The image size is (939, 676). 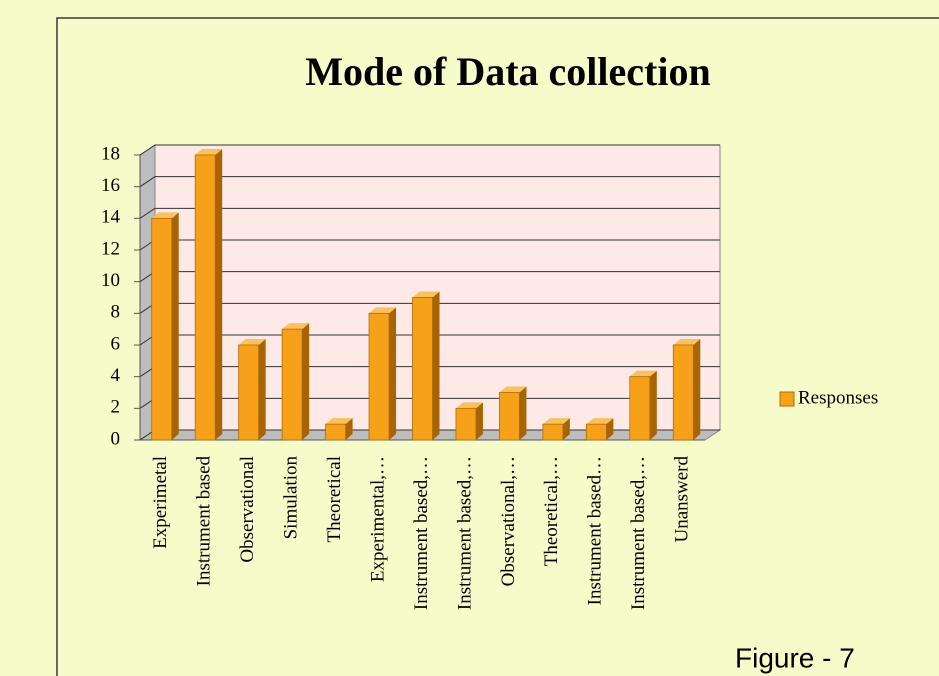 What do you see at coordinates (116, 375) in the screenshot?
I see `y-tick-label: 4` at bounding box center [116, 375].